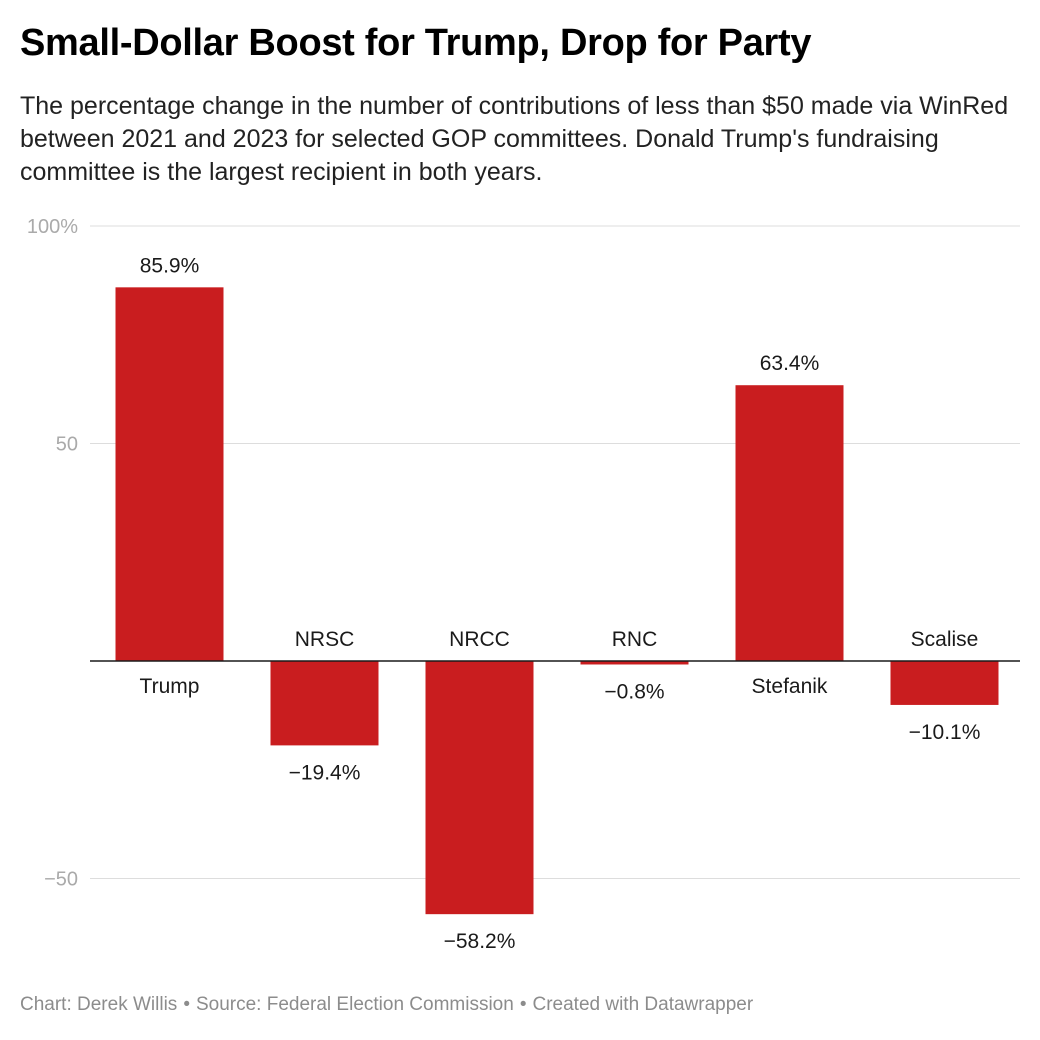 This screenshot has height=1040, width=1040. What do you see at coordinates (944, 683) in the screenshot?
I see `bar-scalise` at bounding box center [944, 683].